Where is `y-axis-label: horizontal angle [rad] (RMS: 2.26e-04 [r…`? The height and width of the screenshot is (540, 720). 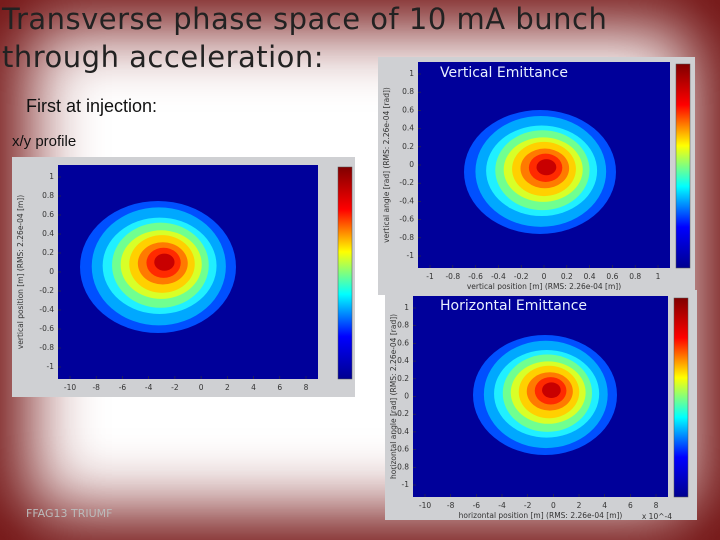
y-axis-label: horizontal angle [rad] (RMS: 2.26e-04 [r… is located at coordinates (393, 396).